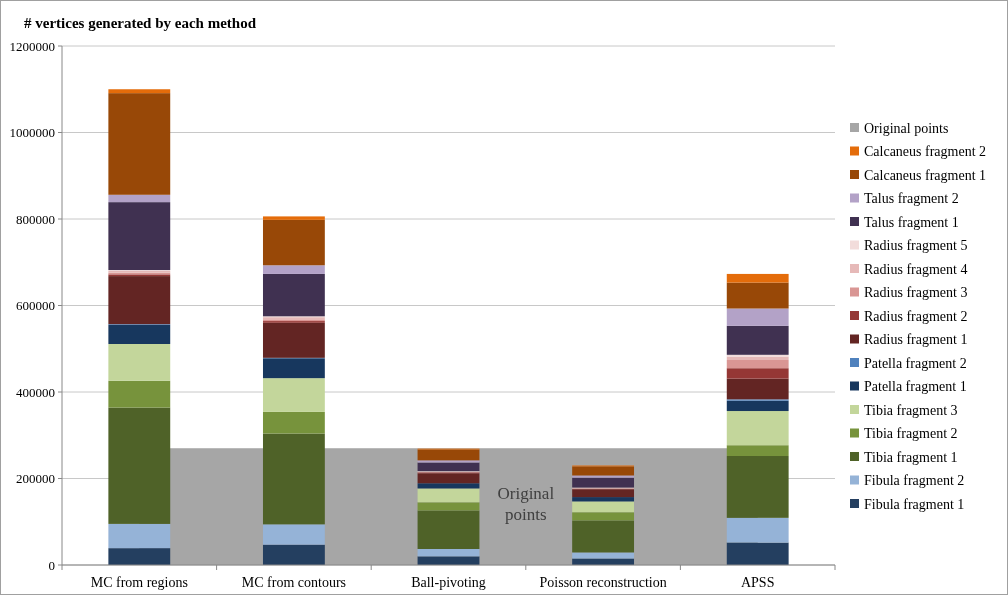 The image size is (1008, 595). Describe the element at coordinates (526, 503) in the screenshot. I see `band-label: Original points` at that location.